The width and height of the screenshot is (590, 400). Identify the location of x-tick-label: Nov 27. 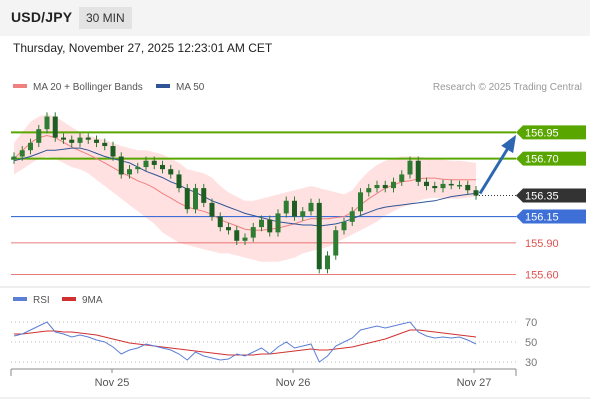
(474, 383).